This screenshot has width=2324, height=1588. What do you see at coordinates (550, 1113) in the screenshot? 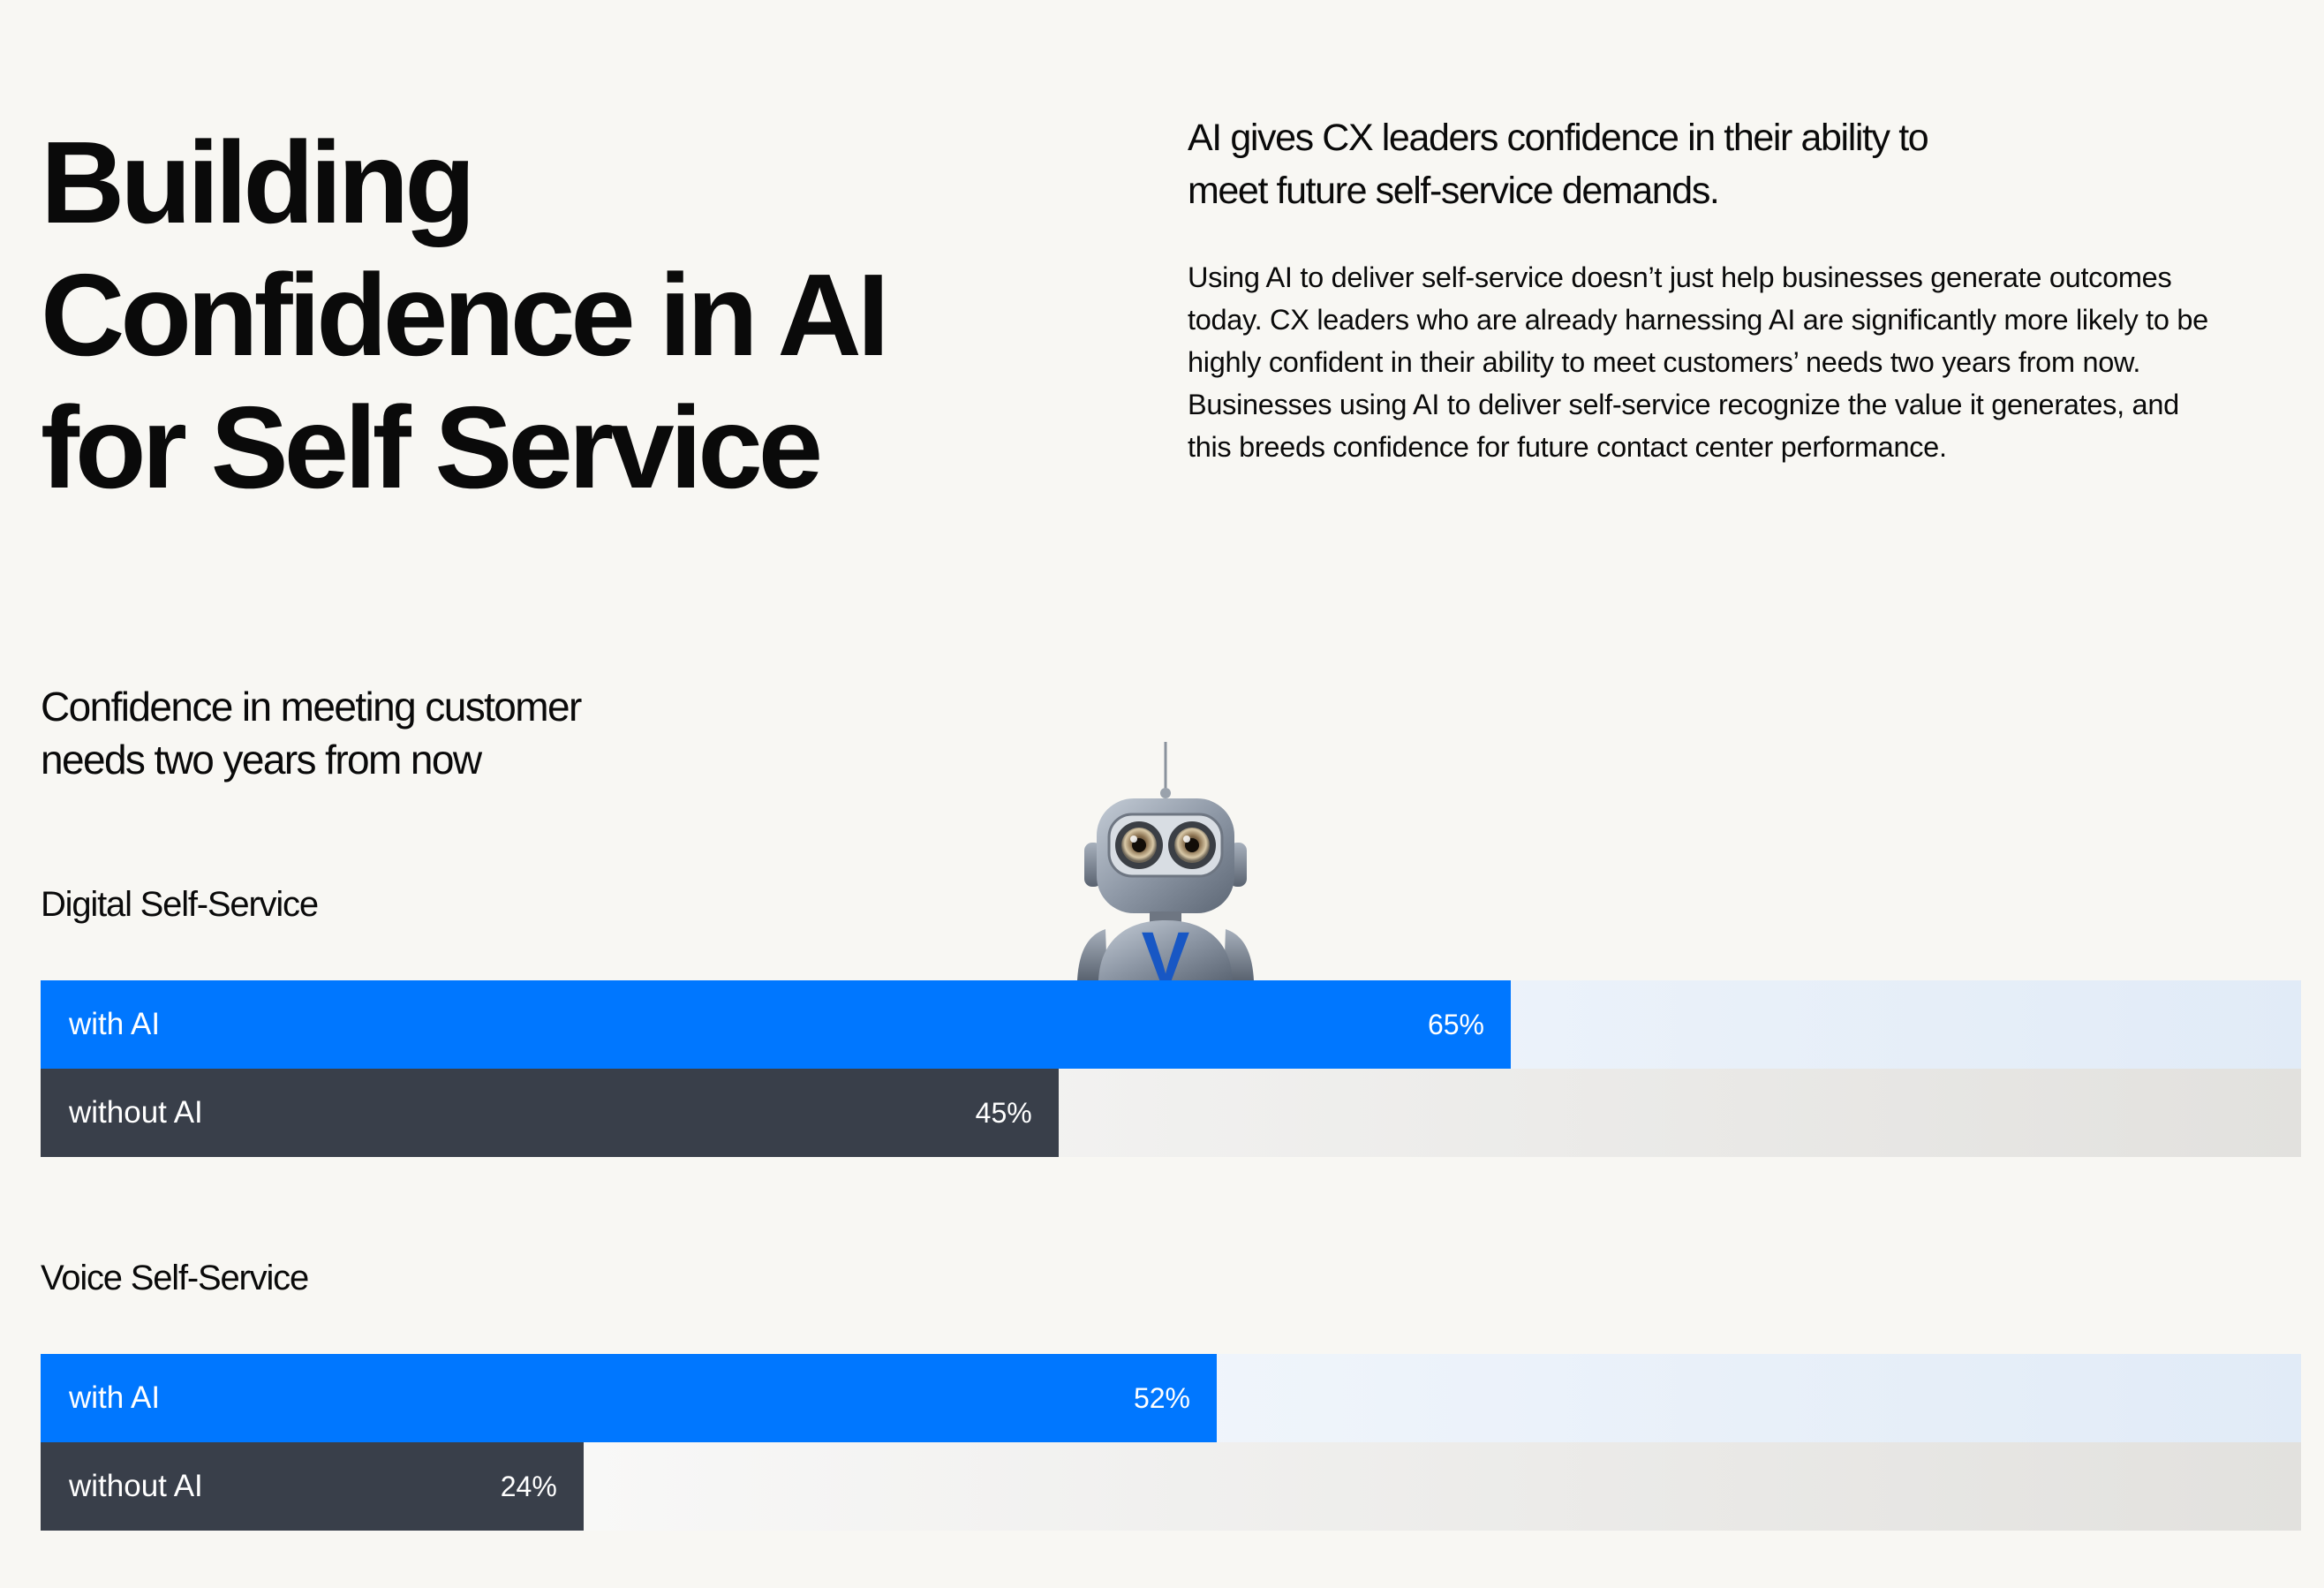
I see `bar-digital-without-ai: without AI 45%` at bounding box center [550, 1113].